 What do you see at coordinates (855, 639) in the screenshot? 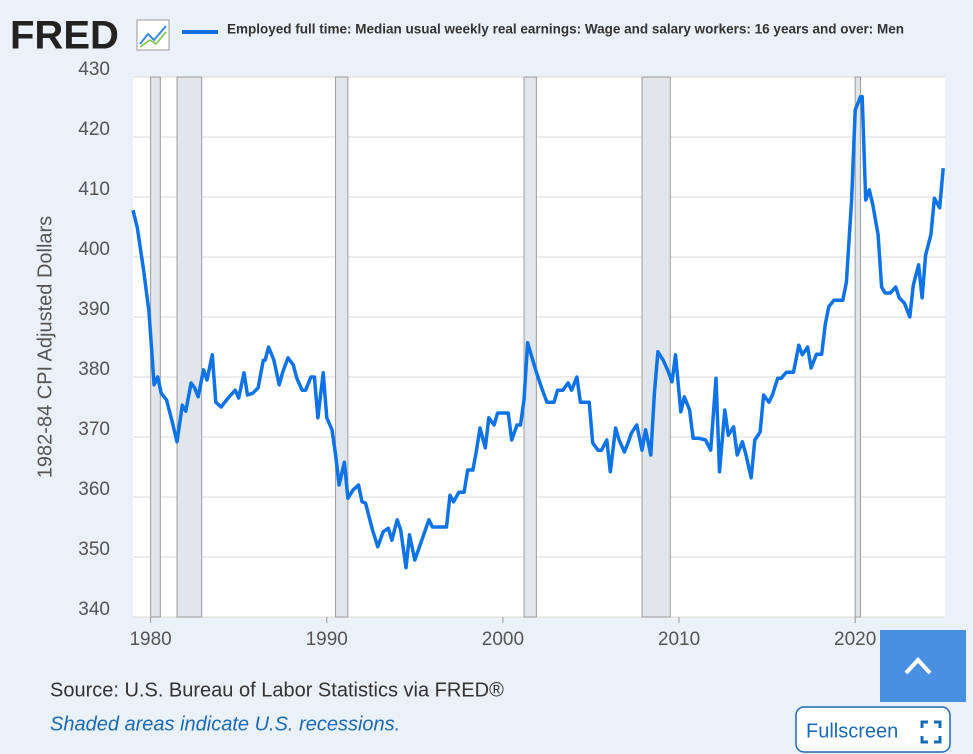
I see `x-tick-label: 2020` at bounding box center [855, 639].